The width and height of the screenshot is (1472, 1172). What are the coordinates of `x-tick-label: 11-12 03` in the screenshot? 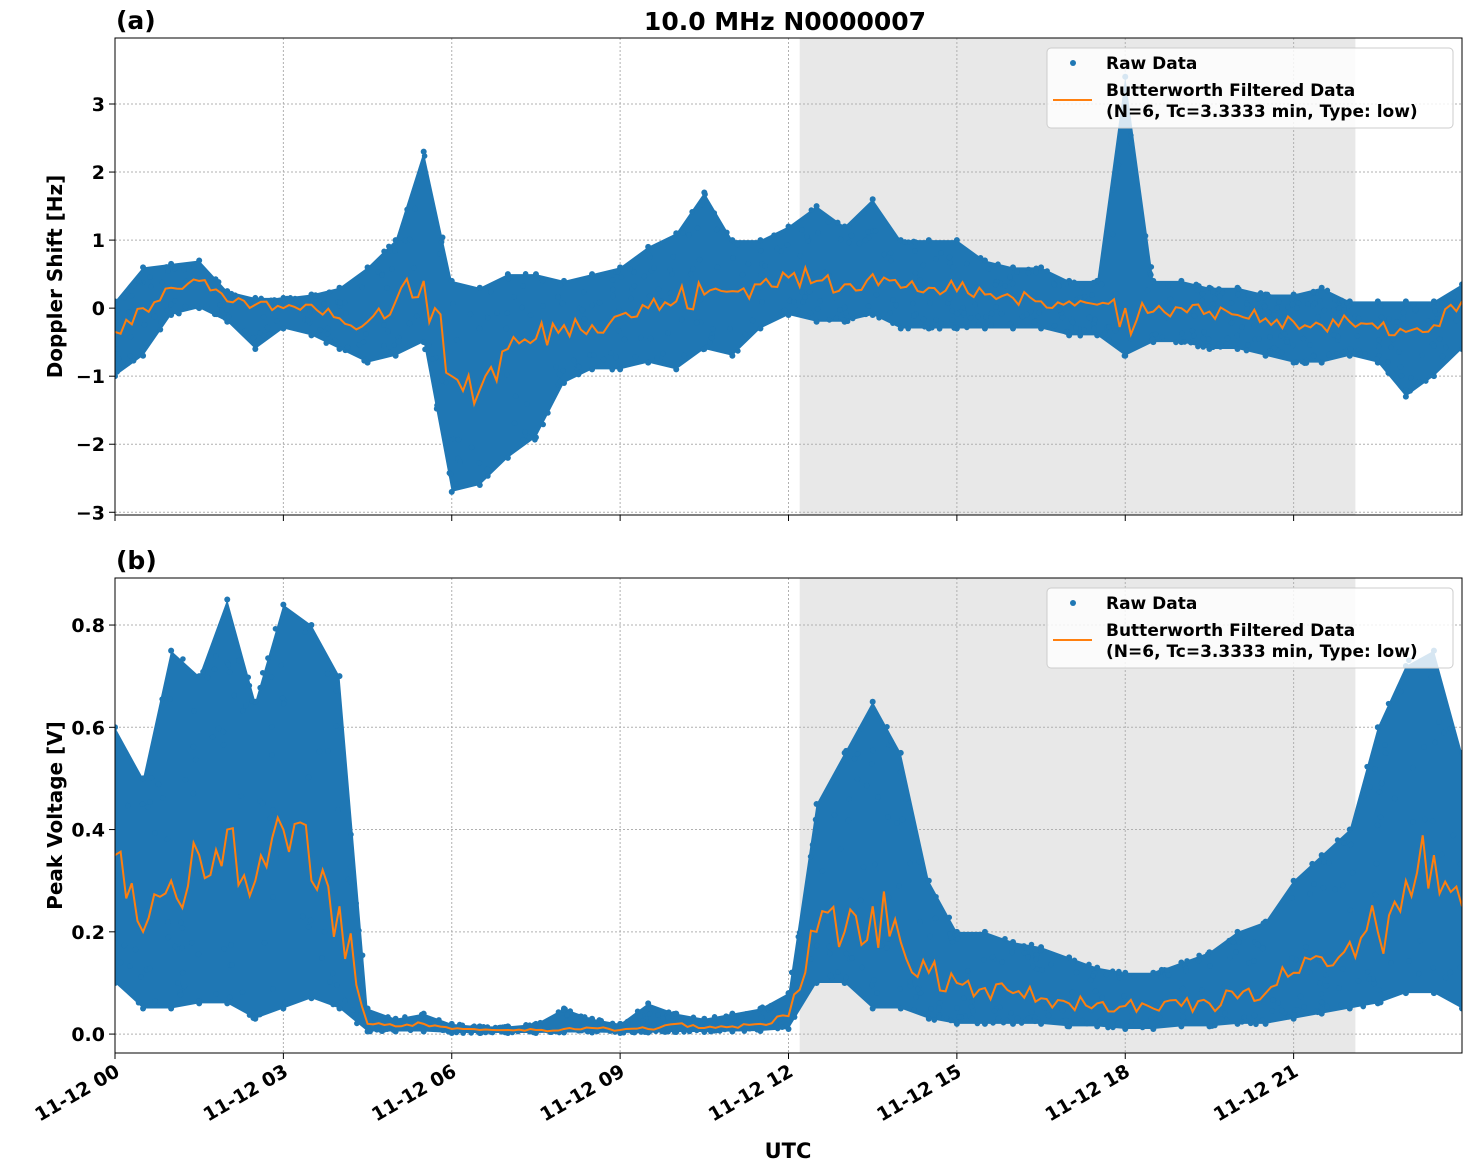 It's located at (246, 1093).